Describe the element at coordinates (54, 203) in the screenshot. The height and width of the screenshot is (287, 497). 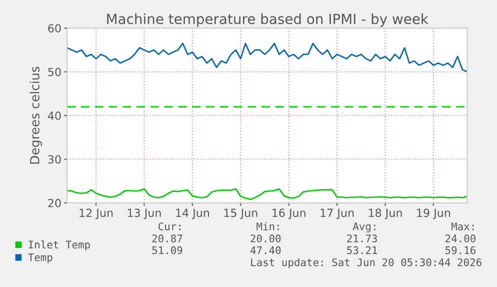
I see `y-tick-label: 20` at that location.